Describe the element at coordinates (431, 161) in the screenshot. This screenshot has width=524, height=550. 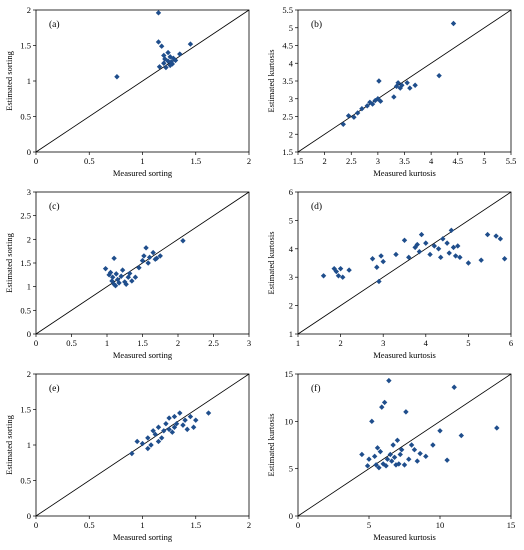
I see `x-tick-label: 4` at that location.